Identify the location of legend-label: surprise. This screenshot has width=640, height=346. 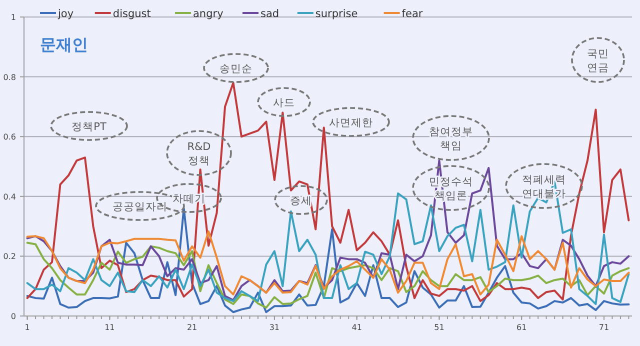
(336, 14).